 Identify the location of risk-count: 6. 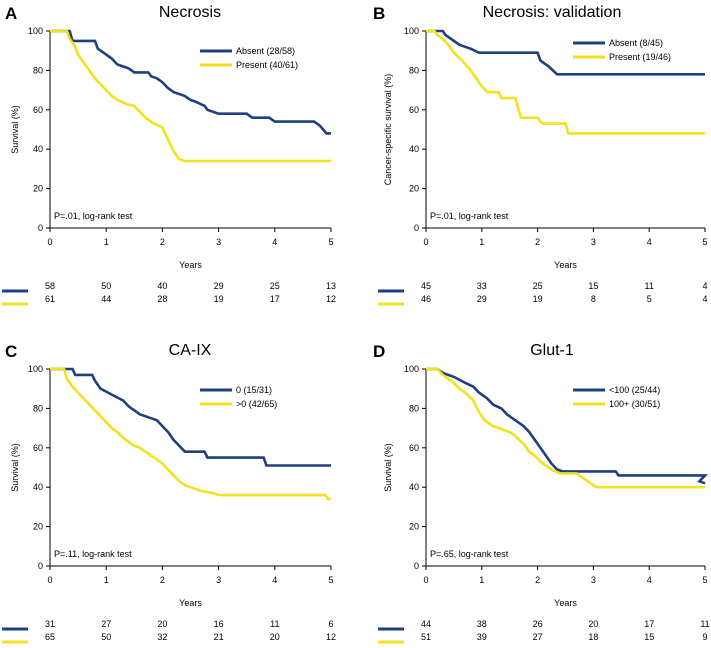
(330, 624).